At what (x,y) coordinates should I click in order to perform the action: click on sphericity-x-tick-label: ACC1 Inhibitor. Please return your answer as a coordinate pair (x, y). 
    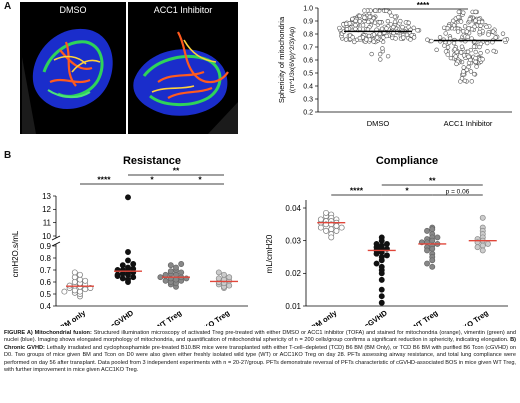
    Looking at the image, I should click on (468, 123).